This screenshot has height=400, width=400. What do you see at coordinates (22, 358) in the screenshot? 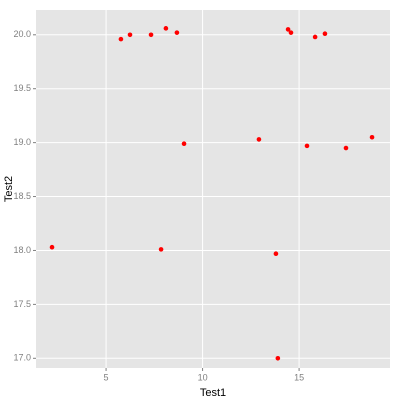
I see `y-tick-label: 17.0` at bounding box center [22, 358].